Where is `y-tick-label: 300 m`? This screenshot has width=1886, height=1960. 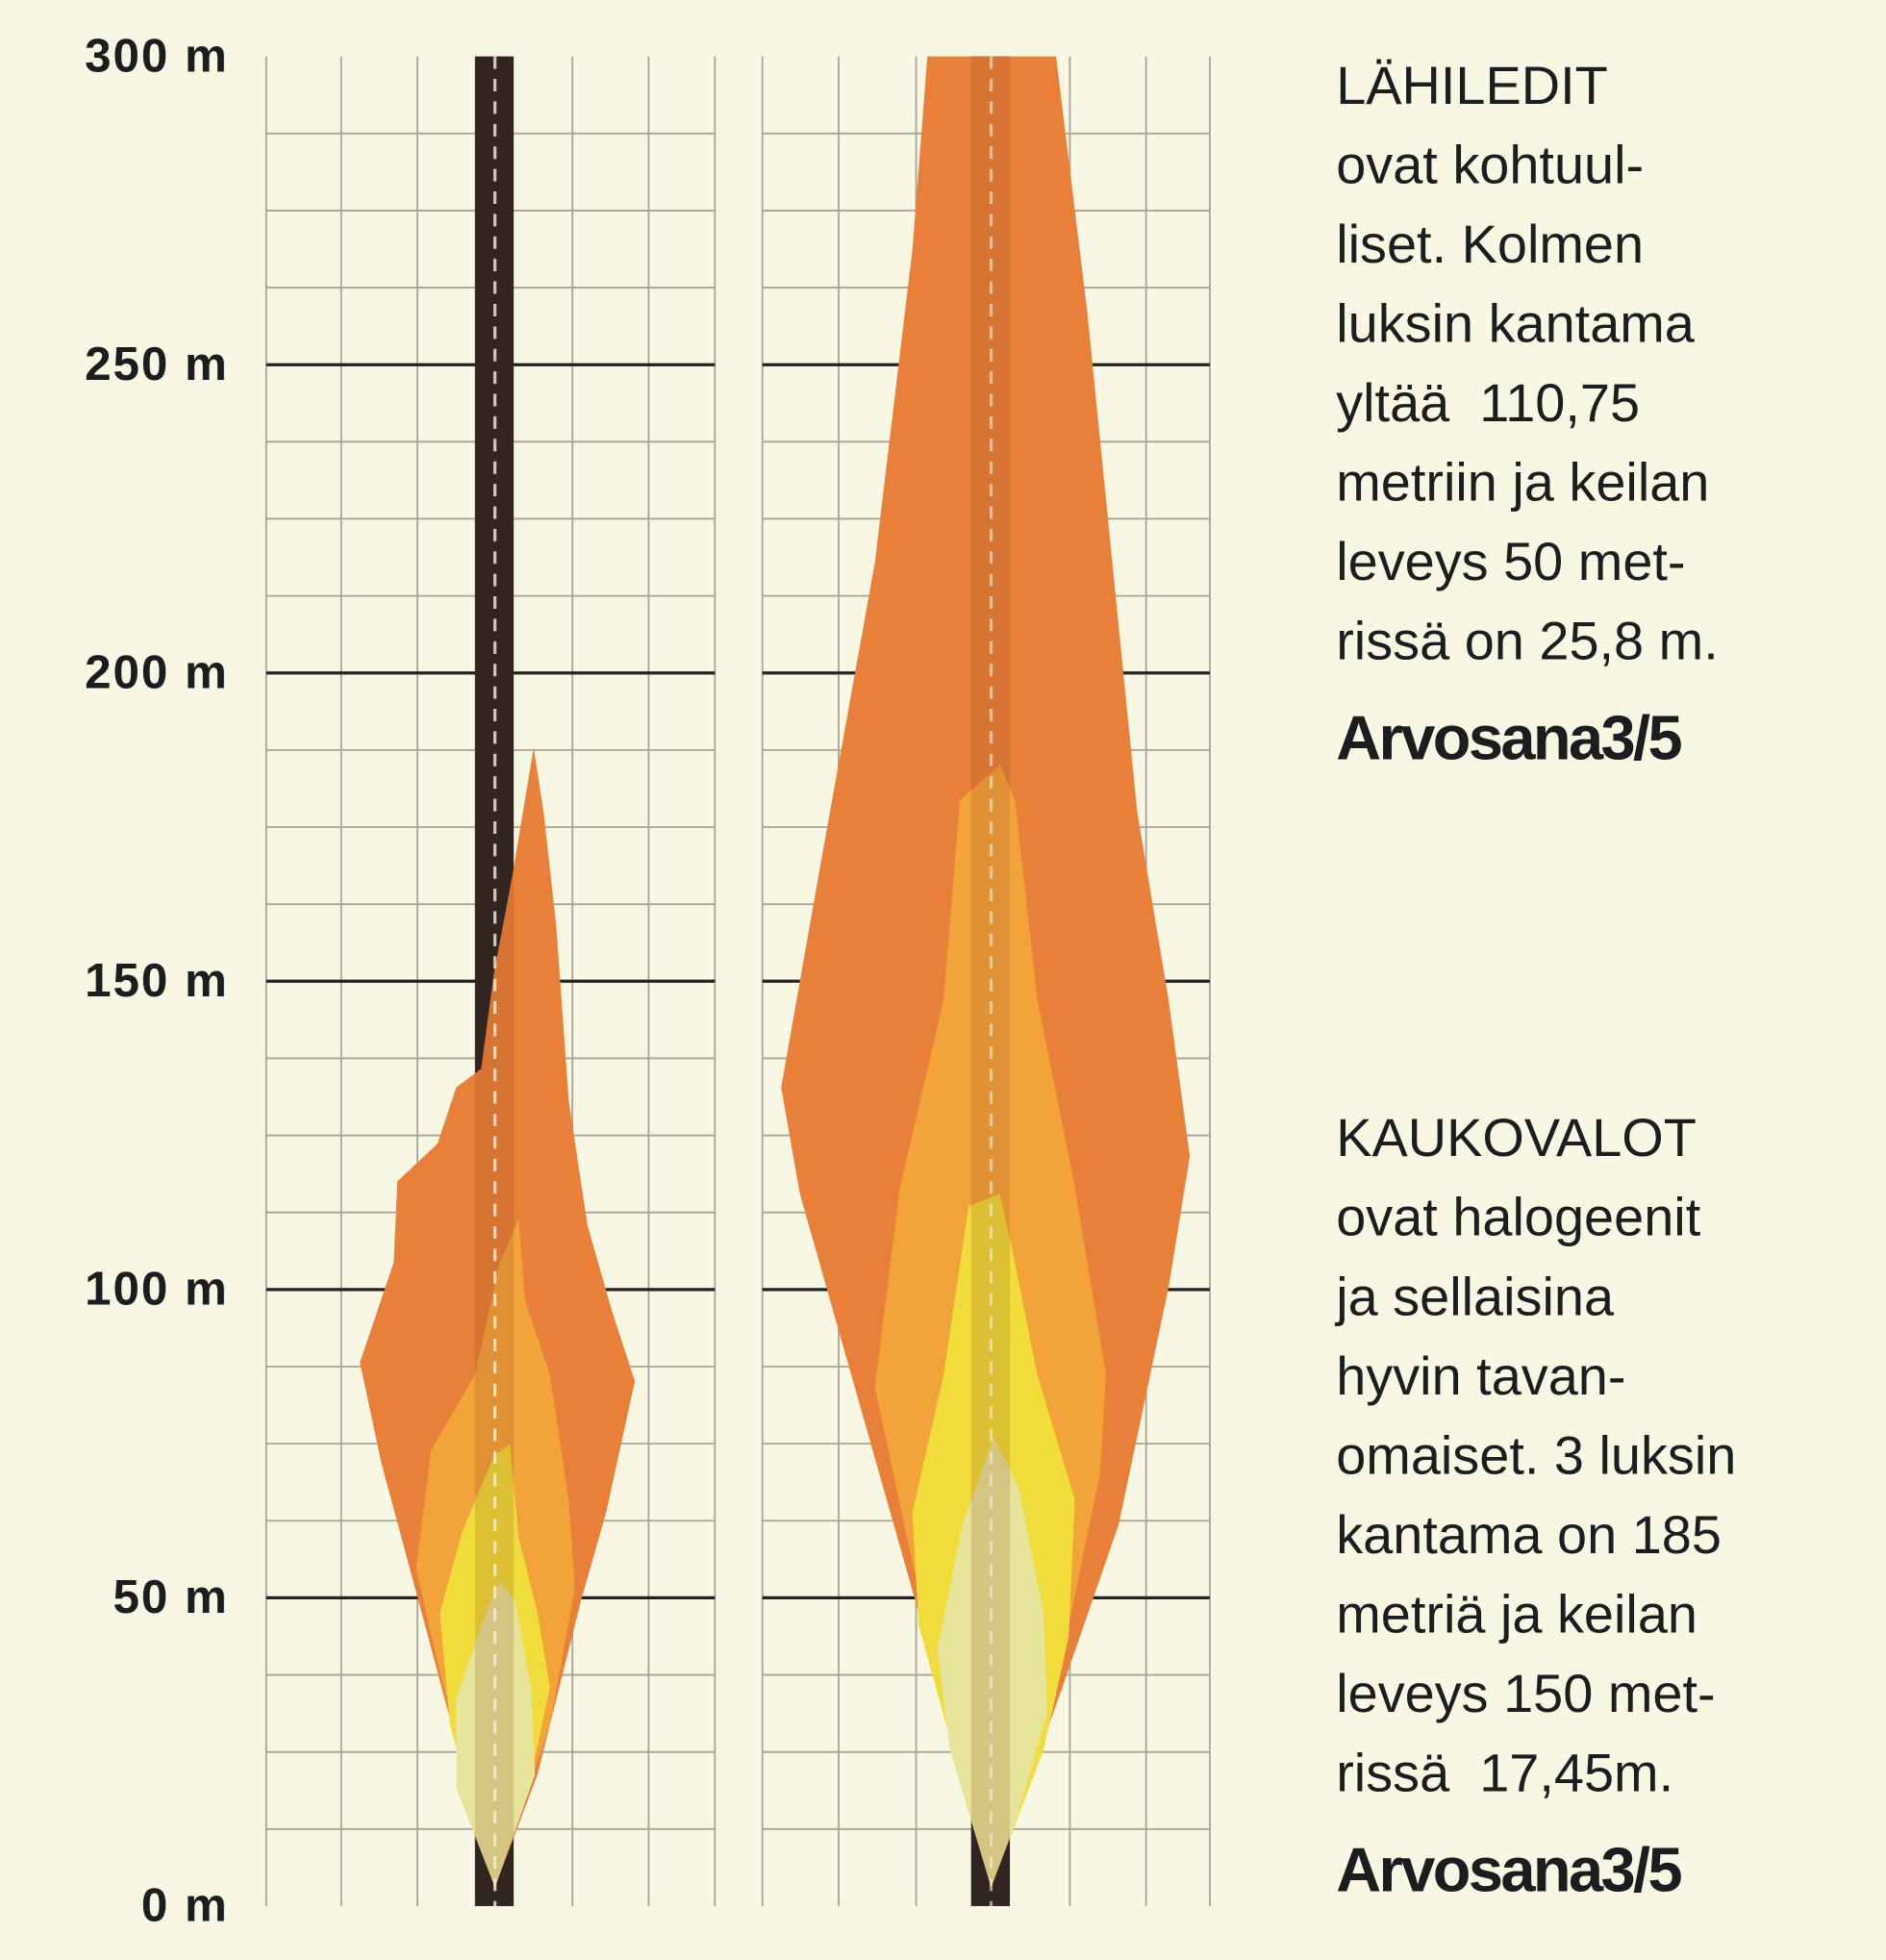
y-tick-label: 300 m is located at coordinates (157, 55).